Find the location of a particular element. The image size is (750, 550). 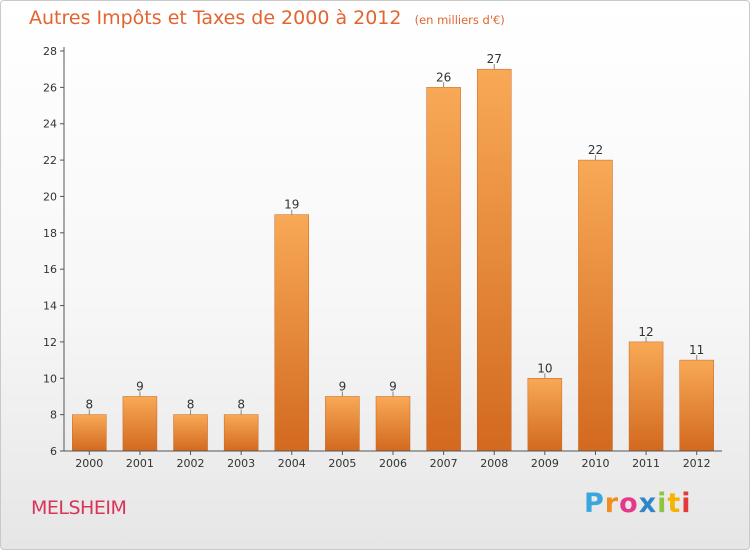

x-tick-label-2012: 2012 is located at coordinates (697, 463).